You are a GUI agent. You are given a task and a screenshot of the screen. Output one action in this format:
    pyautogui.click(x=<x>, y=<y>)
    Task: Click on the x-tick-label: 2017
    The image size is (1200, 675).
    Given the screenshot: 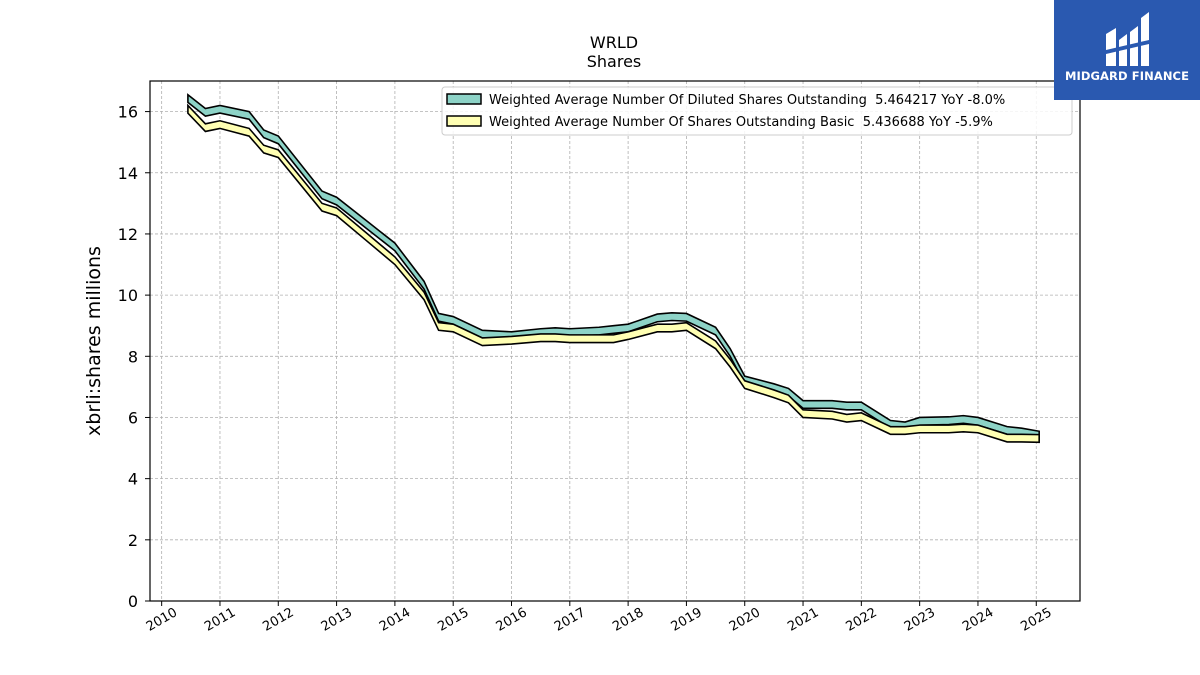 What is the action you would take?
    pyautogui.click(x=570, y=620)
    